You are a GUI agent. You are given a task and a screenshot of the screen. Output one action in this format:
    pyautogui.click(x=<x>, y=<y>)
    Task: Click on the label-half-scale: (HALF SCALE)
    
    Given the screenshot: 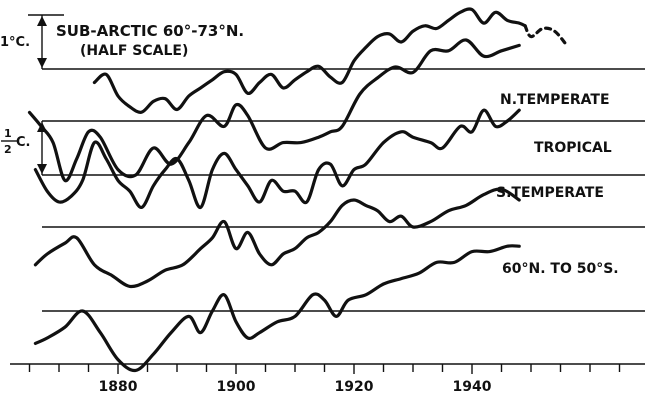 What is the action you would take?
    pyautogui.click(x=134, y=51)
    